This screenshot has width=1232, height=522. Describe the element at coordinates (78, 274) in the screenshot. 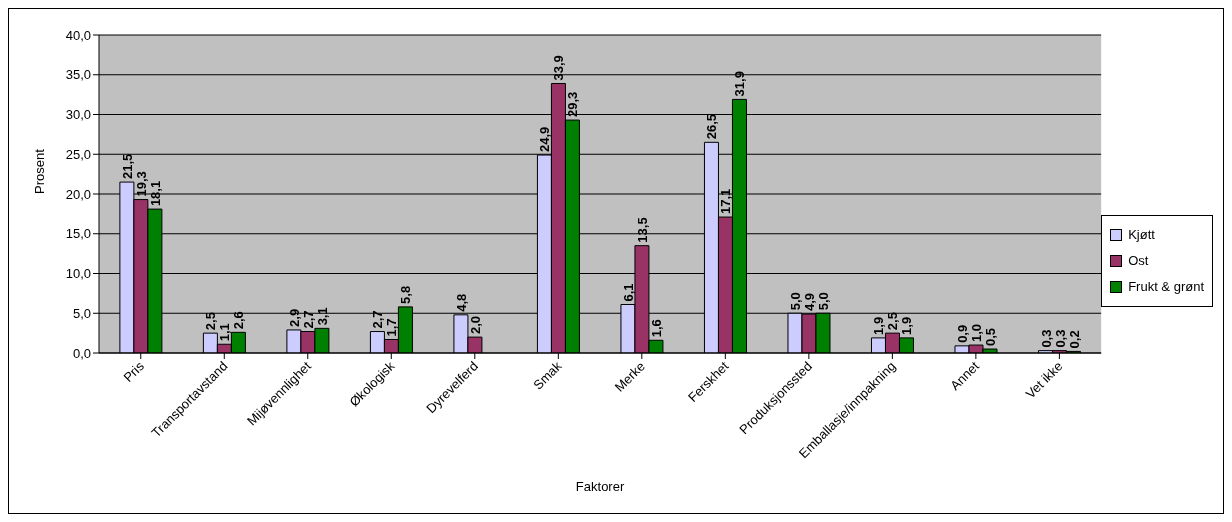

I see `y-tick-label: 10,0` at that location.